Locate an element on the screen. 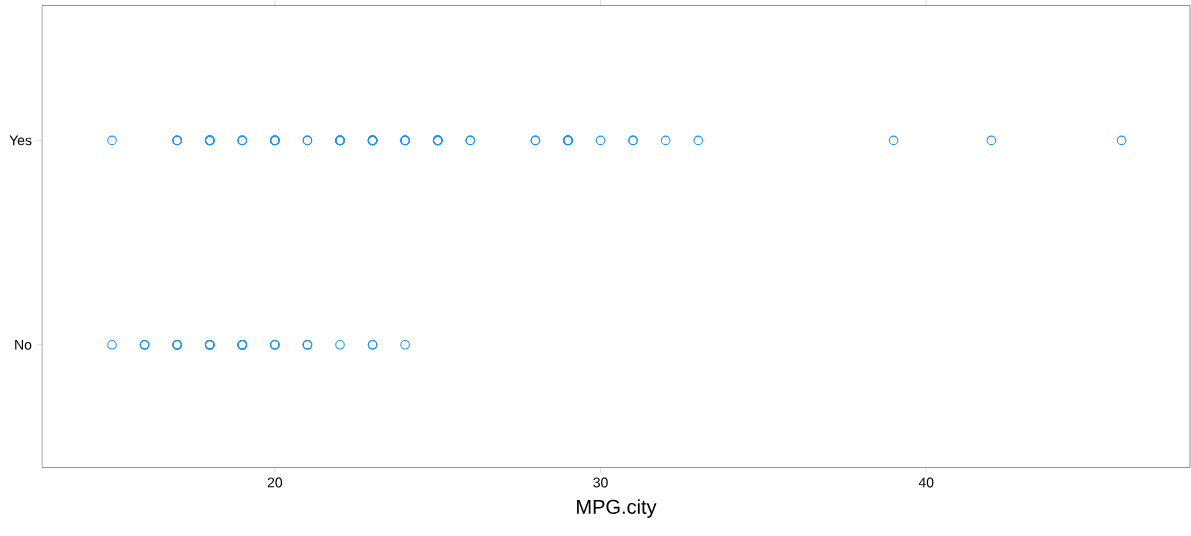 Image resolution: width=1191 pixels, height=536 pixels. x-tick-label: 30 is located at coordinates (600, 482).